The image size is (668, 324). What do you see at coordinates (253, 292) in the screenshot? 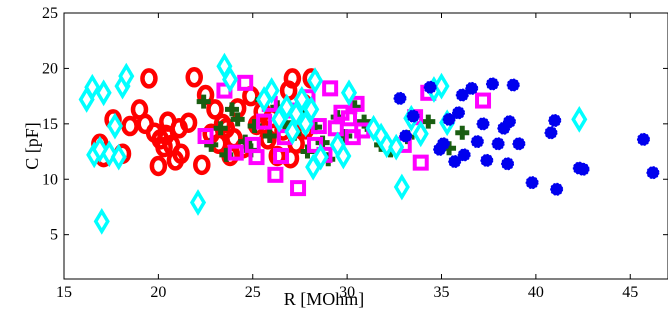
I see `x-tick-label: 25` at bounding box center [253, 292].